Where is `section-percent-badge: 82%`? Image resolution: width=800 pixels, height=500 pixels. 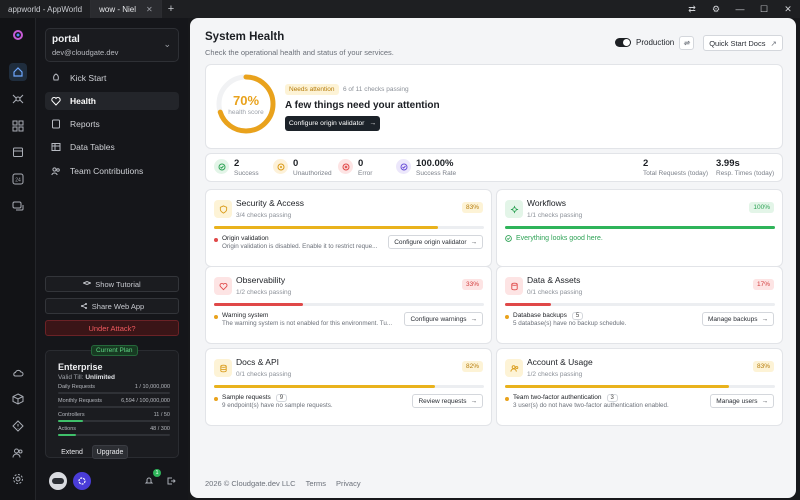
section-percent-badge: 82% is located at coordinates (472, 366).